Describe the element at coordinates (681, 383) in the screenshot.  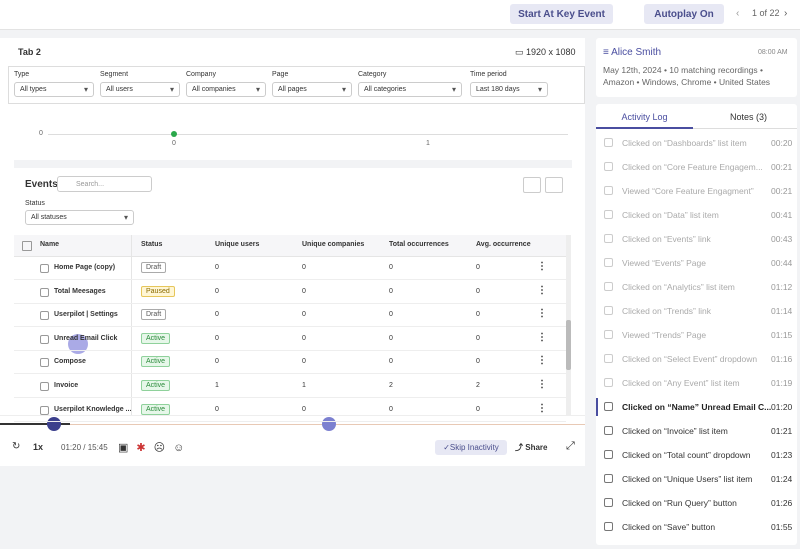
I see `activity-text: Clicked on “Any Event” list item` at that location.